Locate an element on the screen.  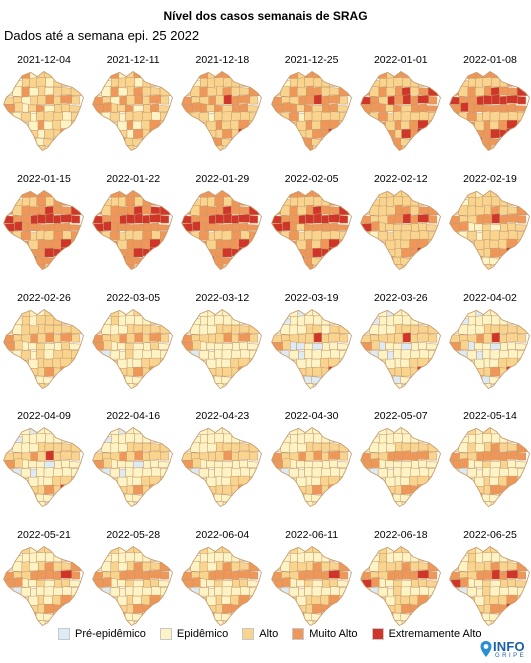
legend-item: Pré-epidêmico is located at coordinates (102, 634).